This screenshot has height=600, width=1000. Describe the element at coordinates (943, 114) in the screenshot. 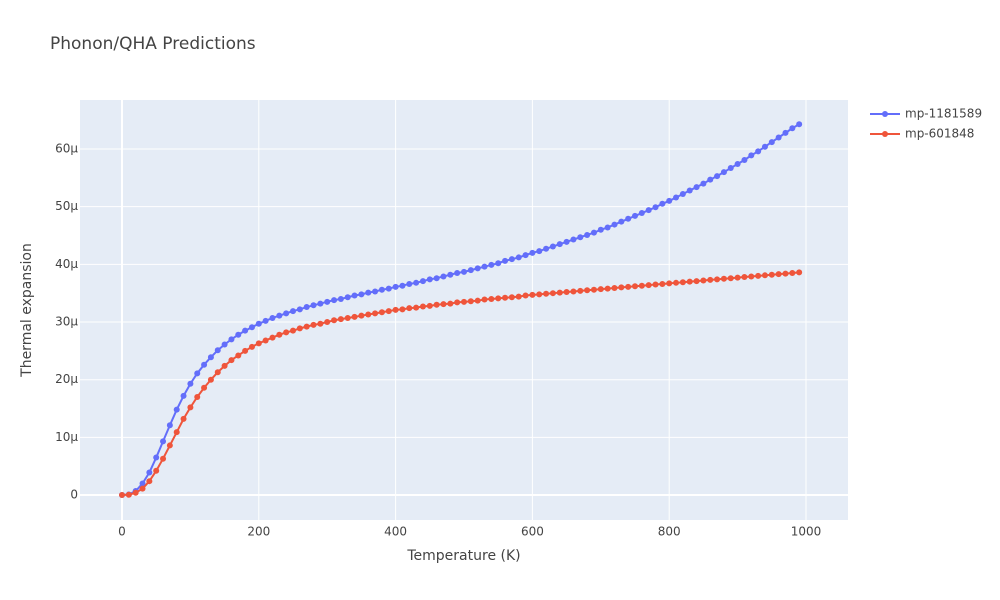

I see `legend-label: mp-1181589` at that location.